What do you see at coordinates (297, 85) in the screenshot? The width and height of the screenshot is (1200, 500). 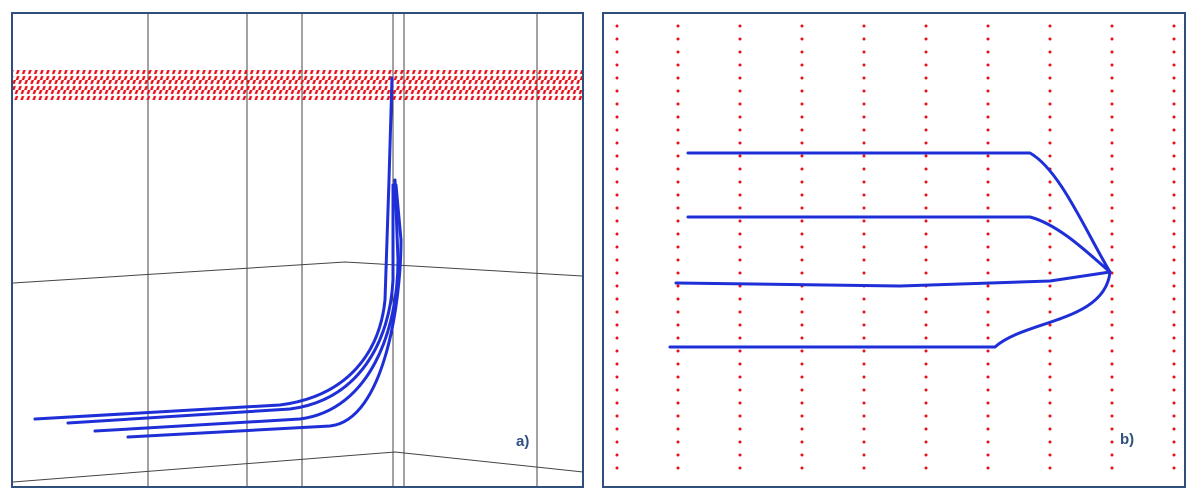 I see `receiver-band` at bounding box center [297, 85].